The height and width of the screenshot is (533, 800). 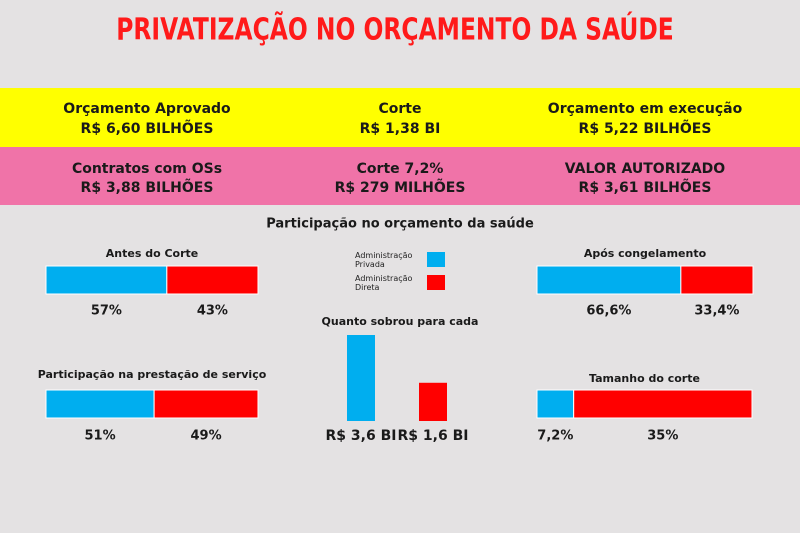 I want to click on chart-title: Antes do Corte, so click(x=152, y=253).